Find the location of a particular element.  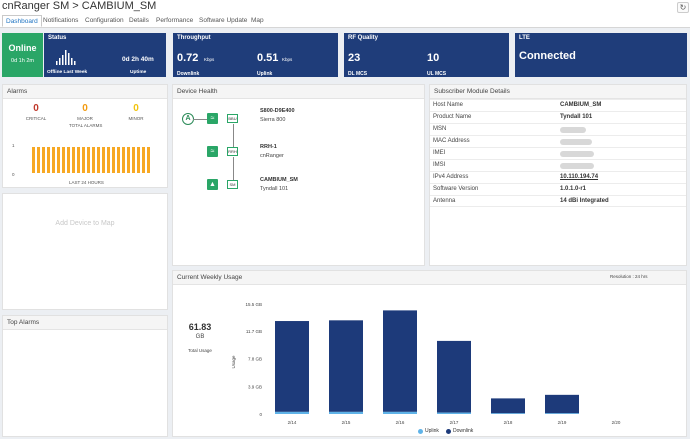

bbu-wifi-icon: ≈ is located at coordinates (212, 118).